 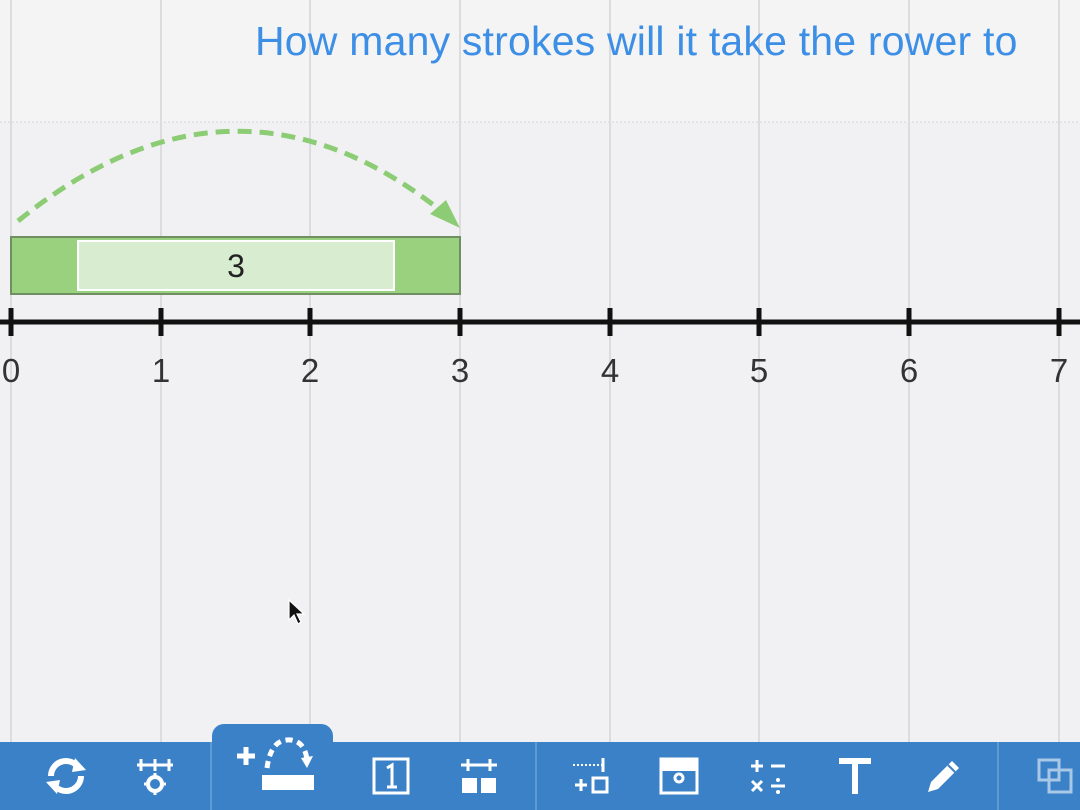 I want to click on jump-bar-label-box, so click(x=236, y=265).